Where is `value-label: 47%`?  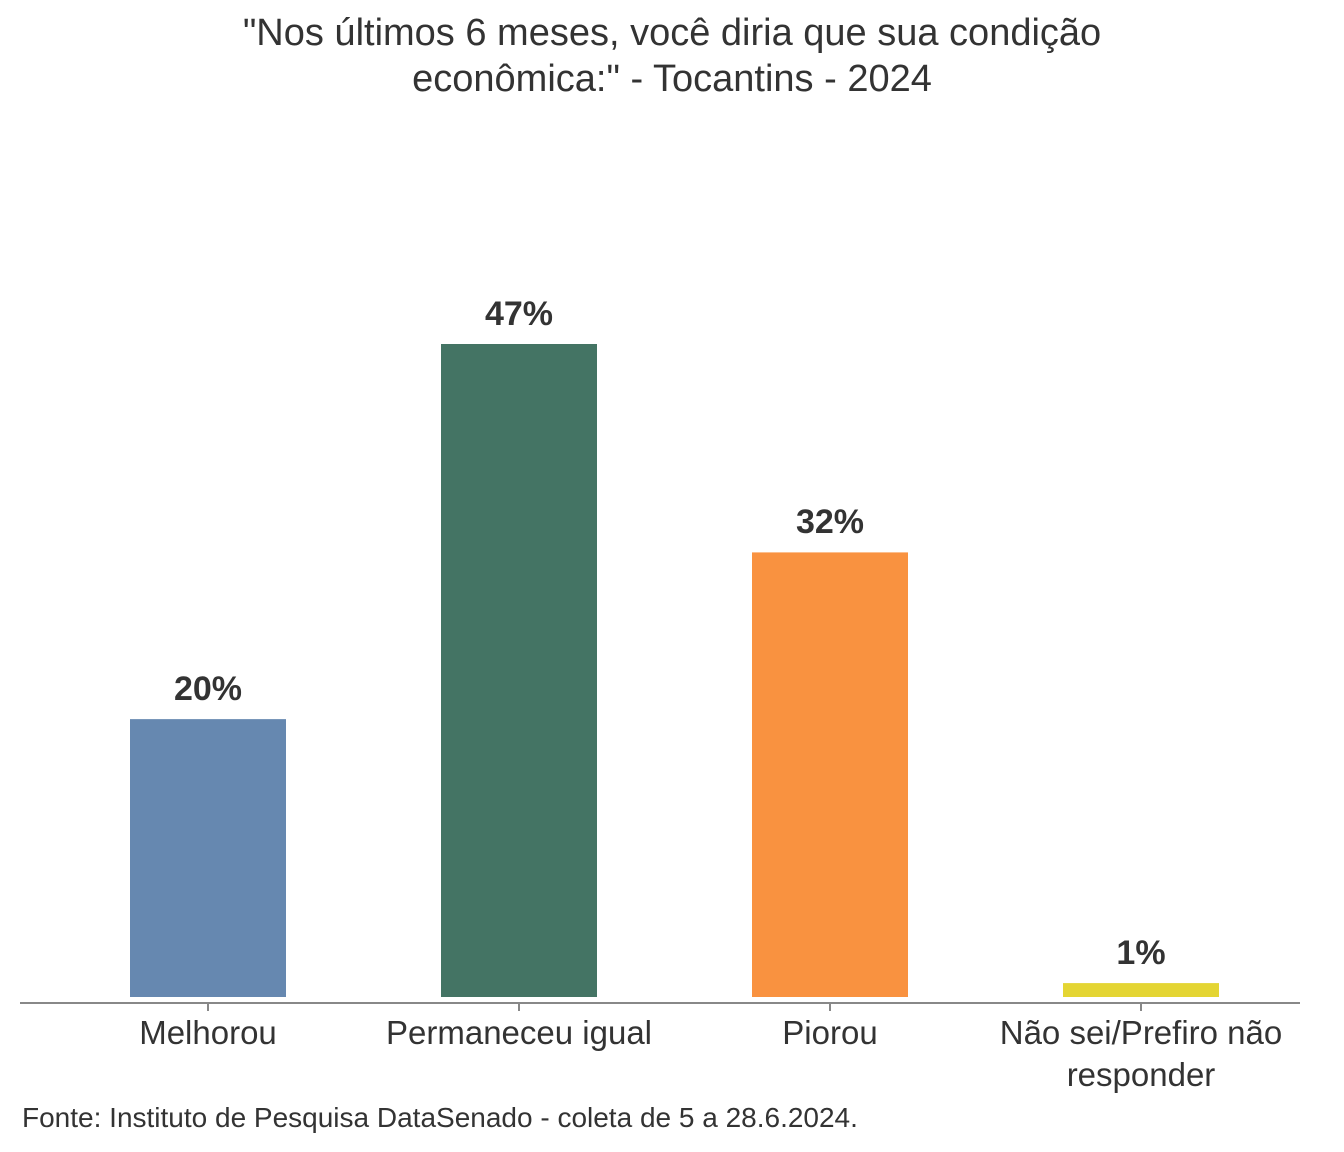
value-label: 47% is located at coordinates (519, 314).